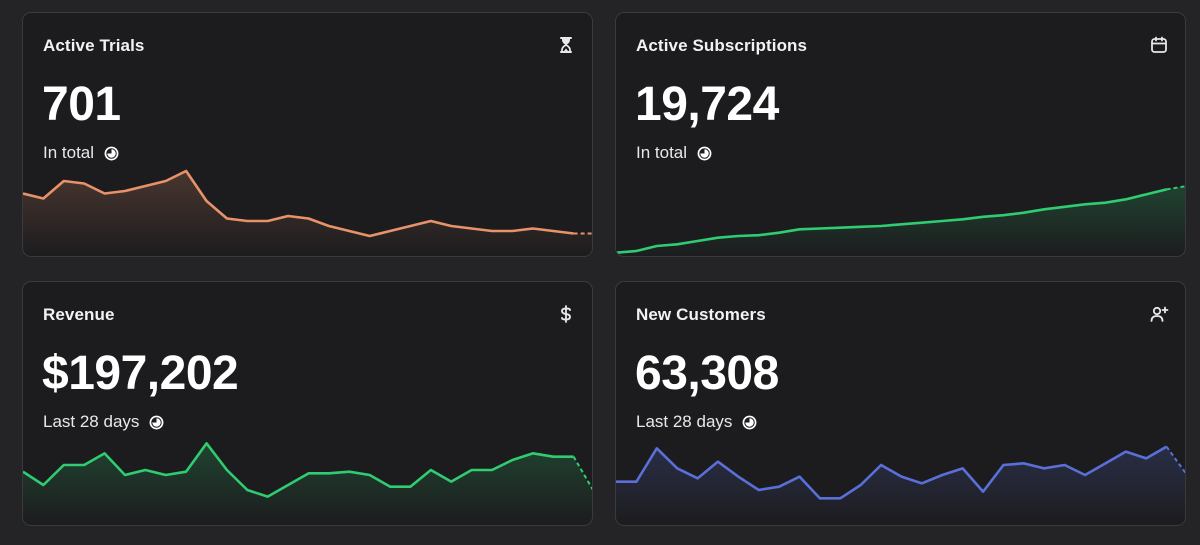 The height and width of the screenshot is (545, 1200). I want to click on metric-value: $197,202, so click(140, 373).